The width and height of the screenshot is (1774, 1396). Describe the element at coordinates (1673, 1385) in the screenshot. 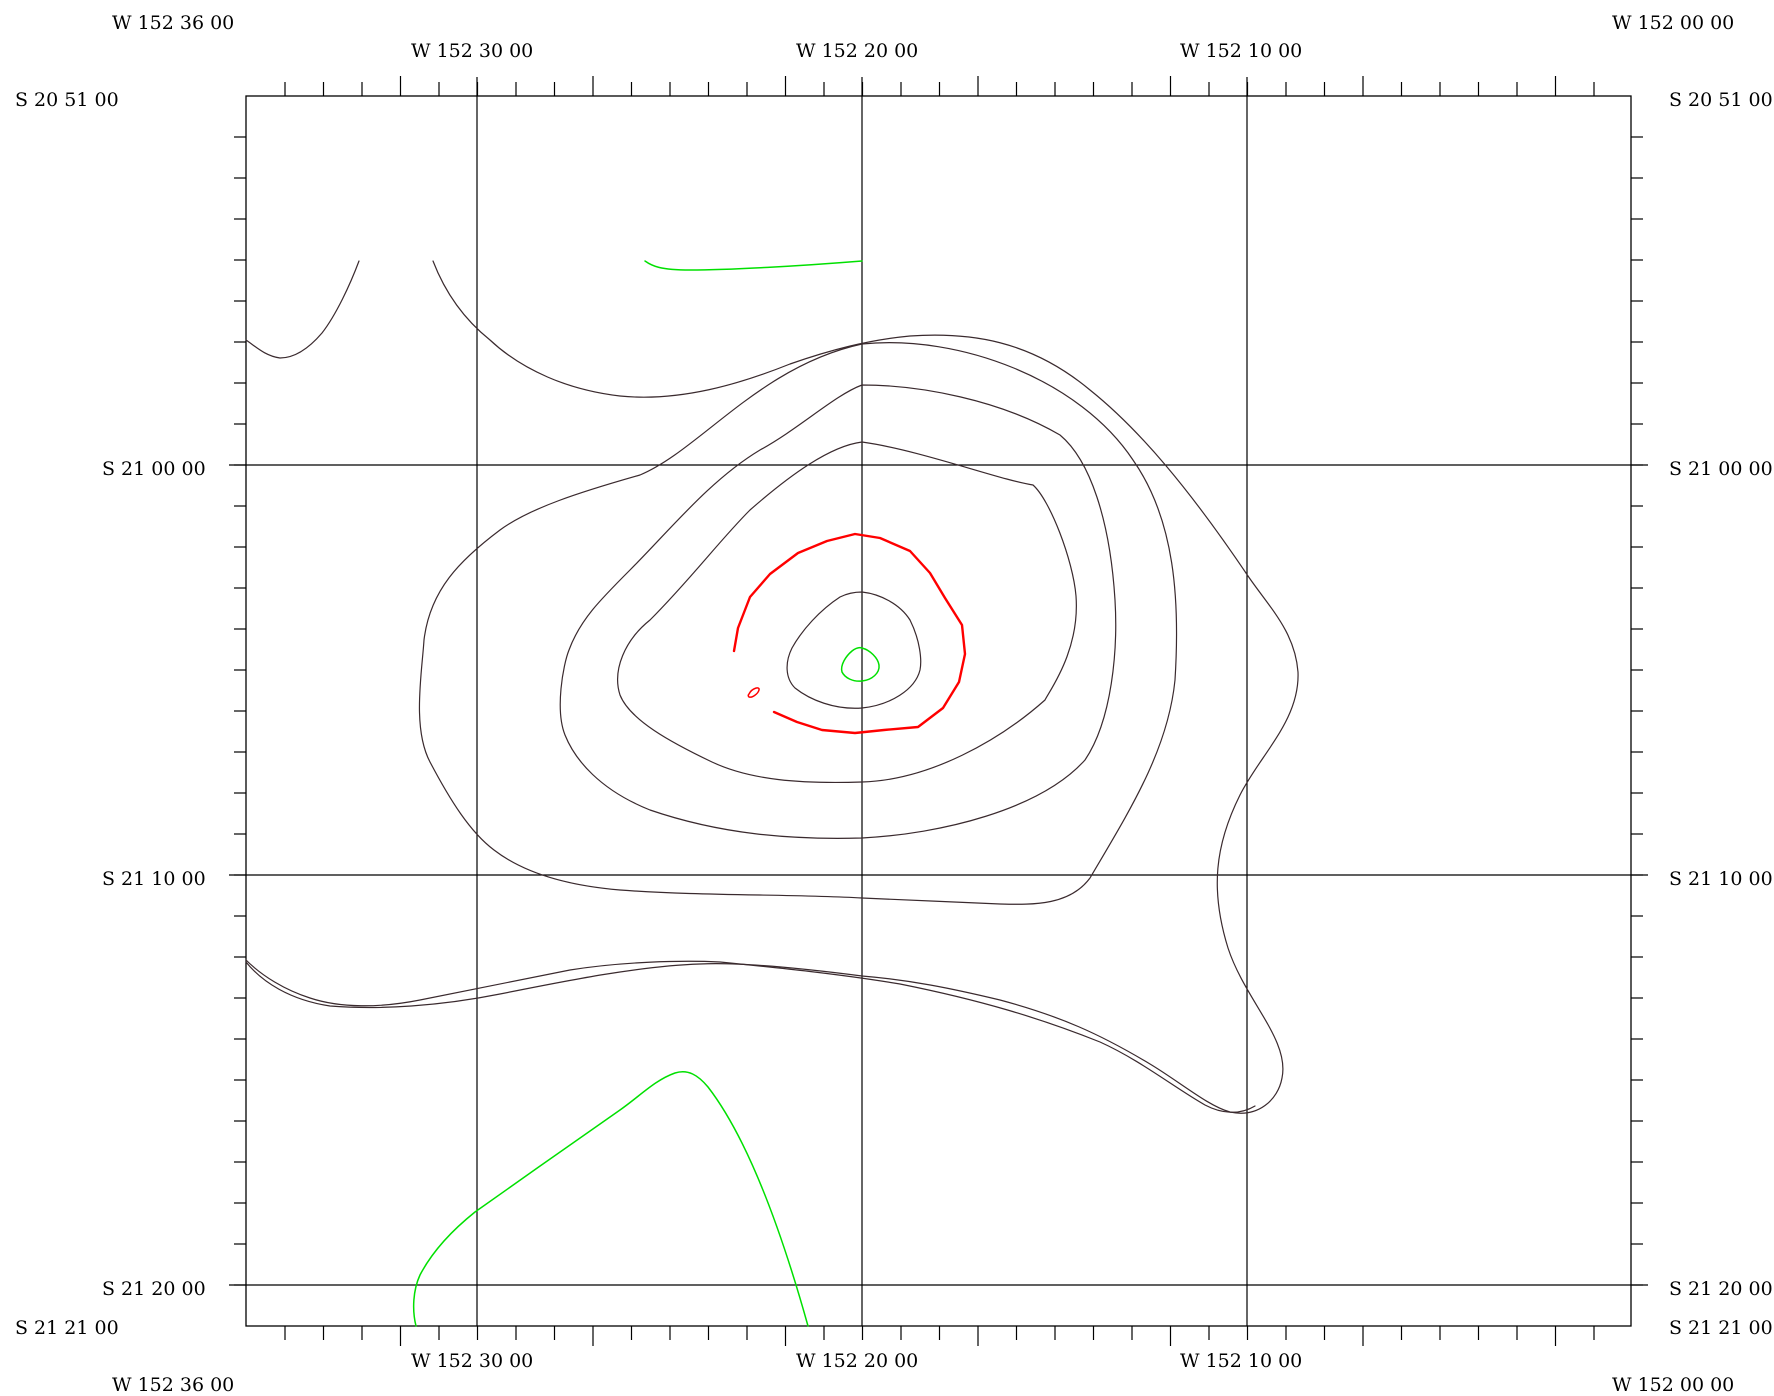

I see `corner-label-bottom-right-lon: W 152 00 00` at that location.